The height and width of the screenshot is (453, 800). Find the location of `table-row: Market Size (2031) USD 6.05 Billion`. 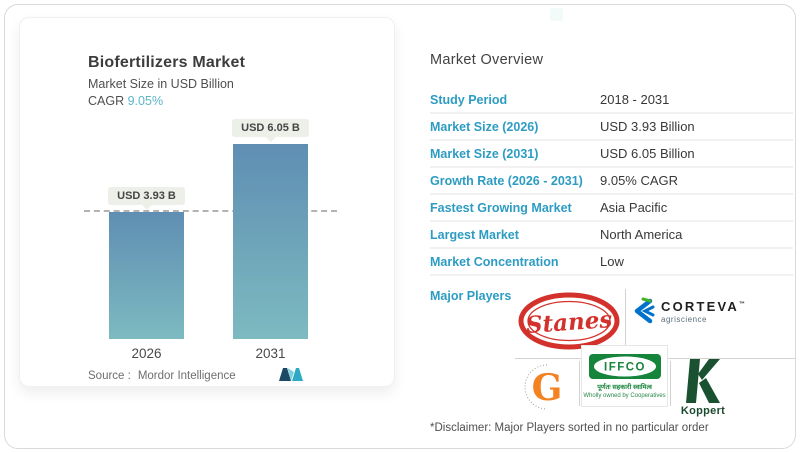

table-row: Market Size (2031) USD 6.05 Billion is located at coordinates (611, 154).